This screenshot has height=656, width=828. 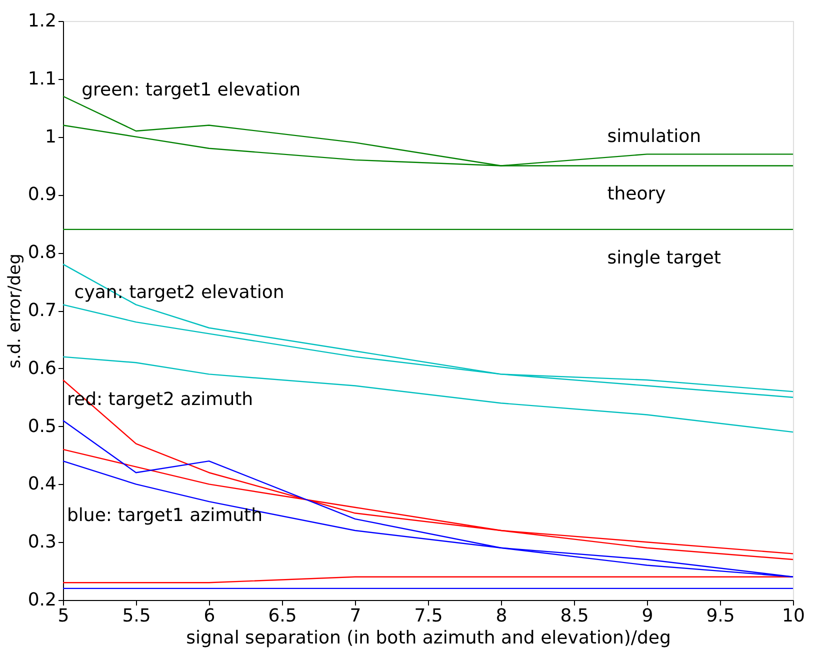 What do you see at coordinates (210, 616) in the screenshot?
I see `x-tick-label: 6` at bounding box center [210, 616].